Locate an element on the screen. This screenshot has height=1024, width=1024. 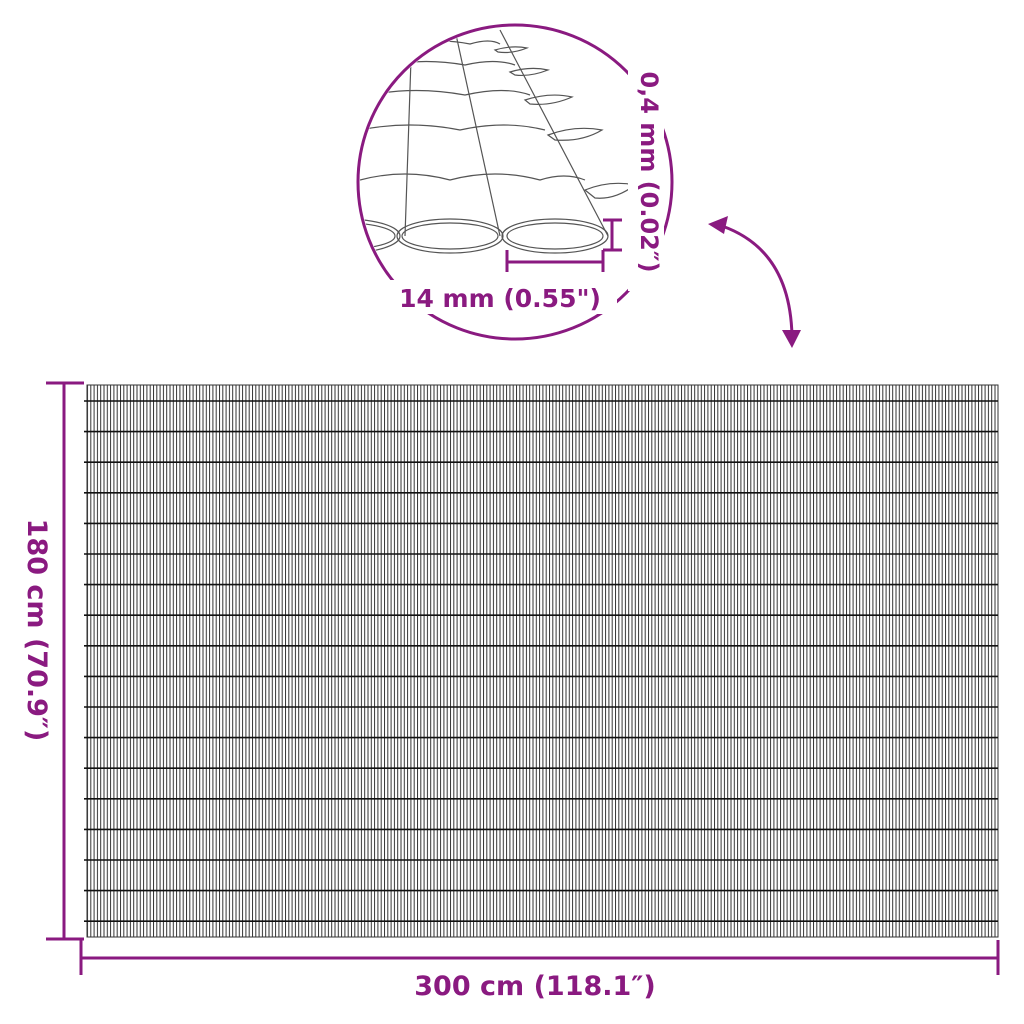
width-label: 300 cm (118.1″) is located at coordinates (534, 986).